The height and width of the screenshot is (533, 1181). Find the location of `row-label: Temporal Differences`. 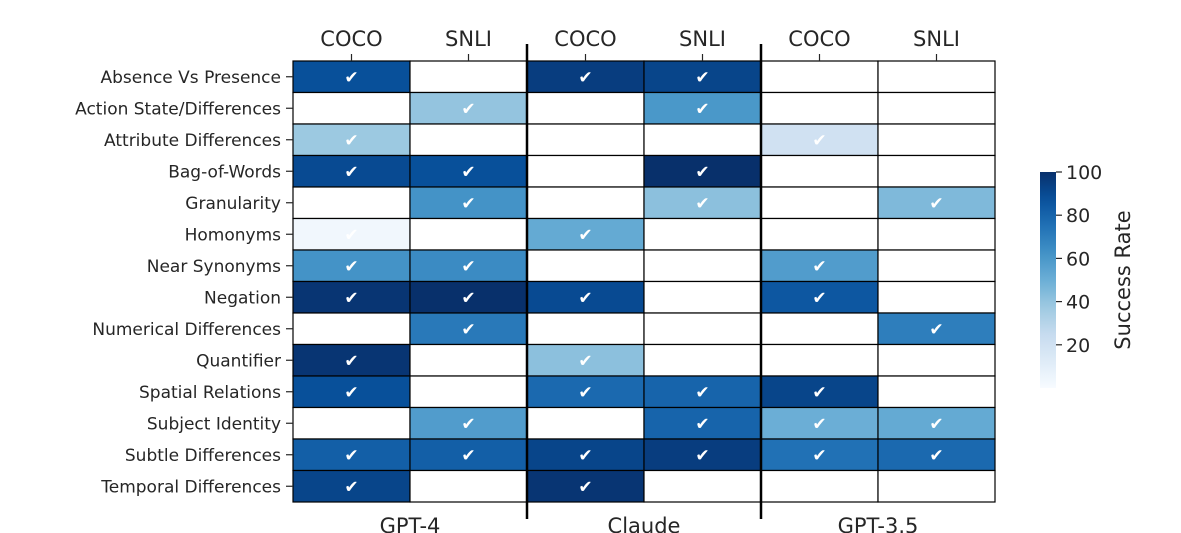

row-label: Temporal Differences is located at coordinates (190, 487).